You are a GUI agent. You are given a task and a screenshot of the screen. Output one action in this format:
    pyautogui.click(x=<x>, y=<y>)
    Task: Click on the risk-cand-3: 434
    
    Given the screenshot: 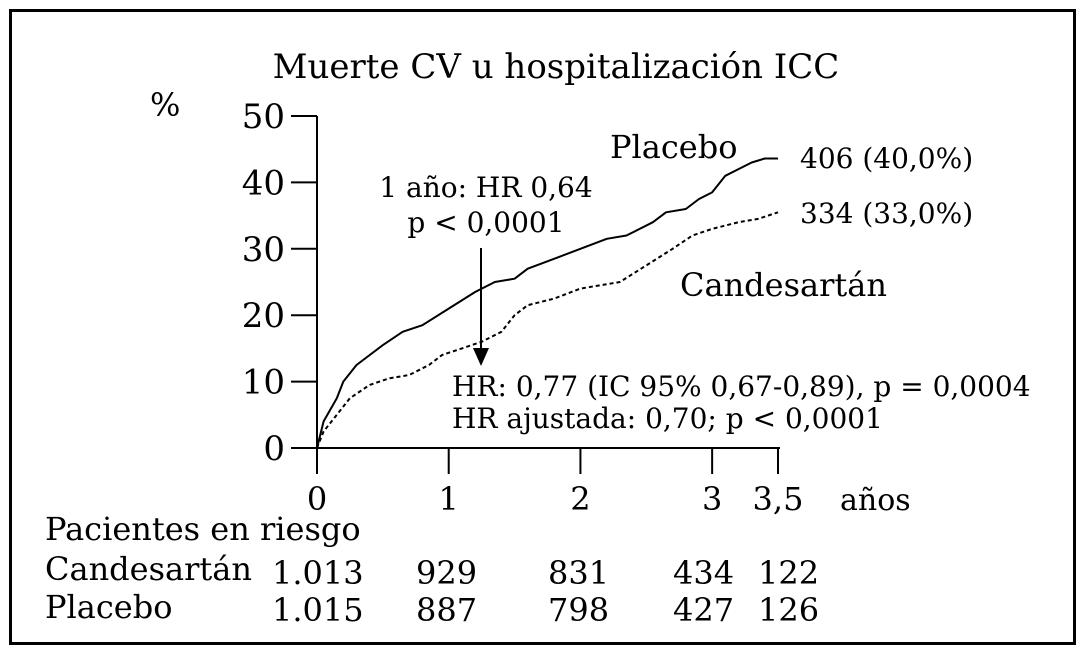 What is the action you would take?
    pyautogui.click(x=704, y=573)
    